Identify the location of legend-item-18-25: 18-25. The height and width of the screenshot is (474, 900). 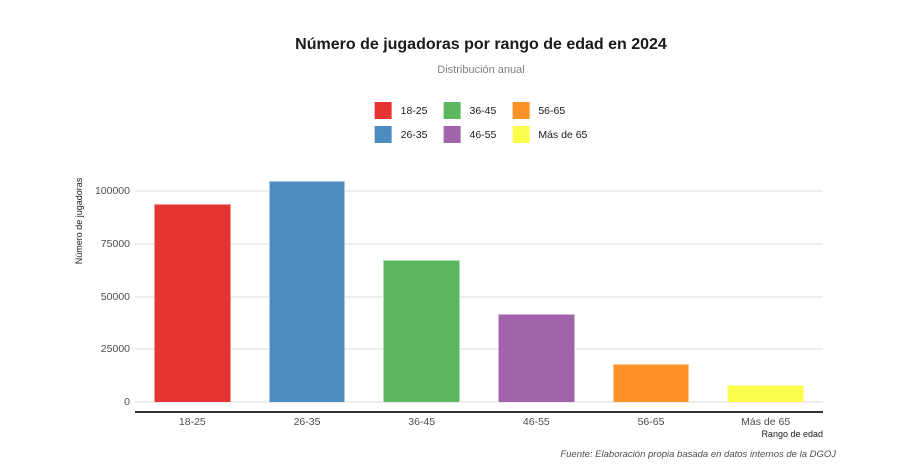
(401, 110).